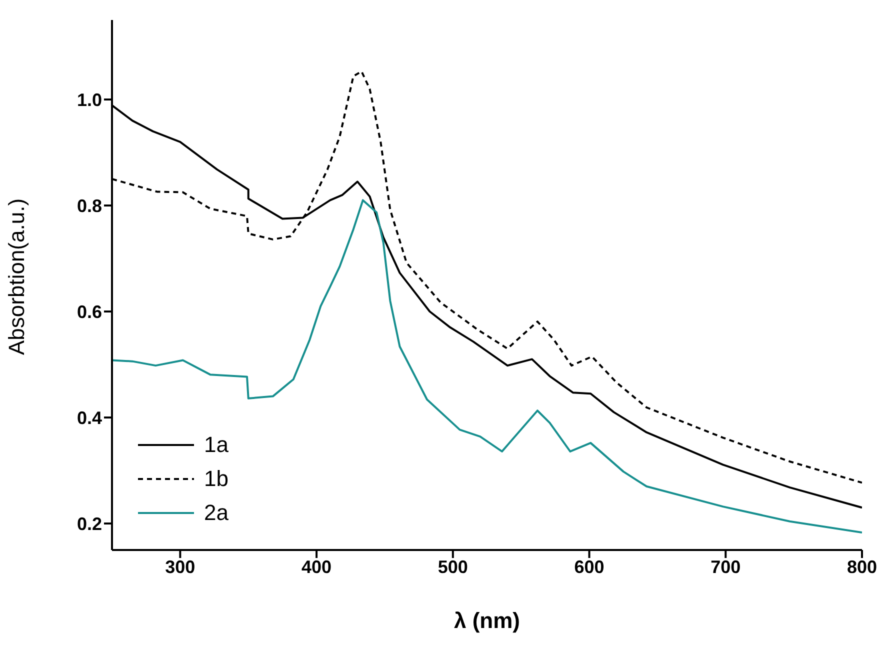 The width and height of the screenshot is (886, 648). I want to click on x-tick-label: 400, so click(317, 566).